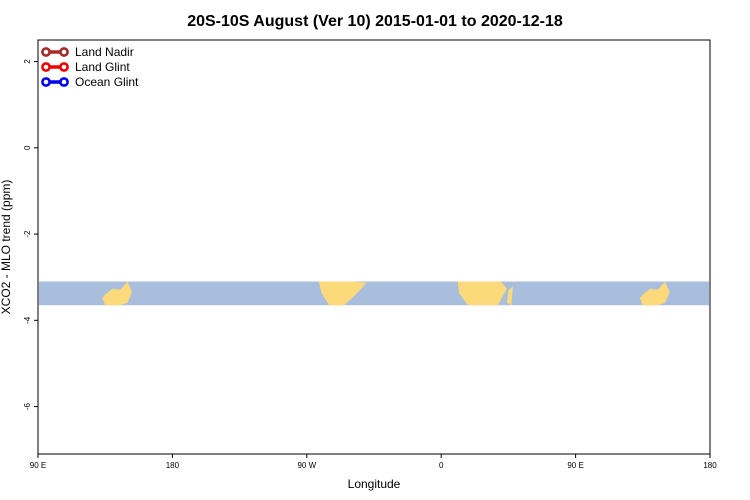 This screenshot has height=500, width=750. Describe the element at coordinates (102, 67) in the screenshot. I see `legend-label-1: Land Glint` at that location.